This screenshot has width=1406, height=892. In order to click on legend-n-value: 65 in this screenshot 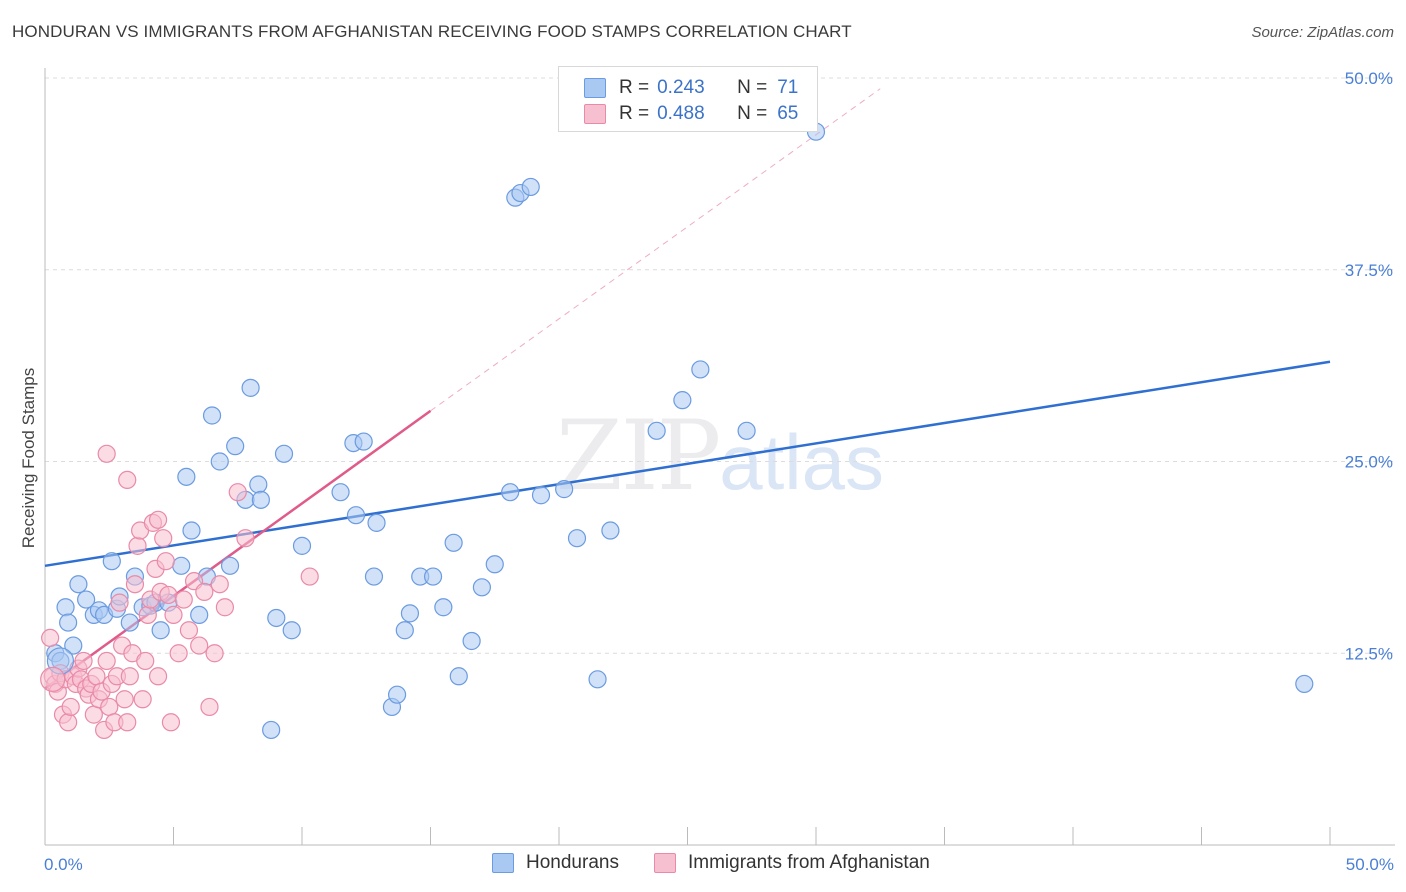, I will do `click(788, 113)`.